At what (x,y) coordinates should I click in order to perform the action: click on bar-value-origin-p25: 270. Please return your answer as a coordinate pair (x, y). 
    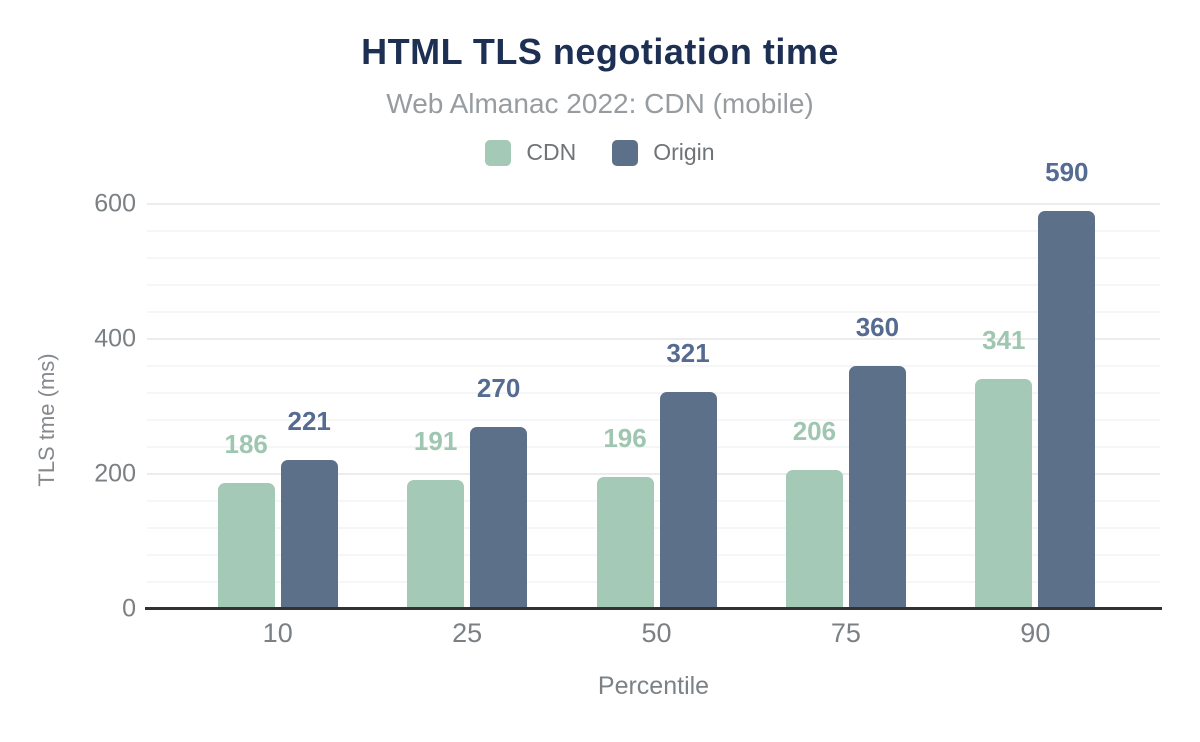
    Looking at the image, I should click on (498, 387).